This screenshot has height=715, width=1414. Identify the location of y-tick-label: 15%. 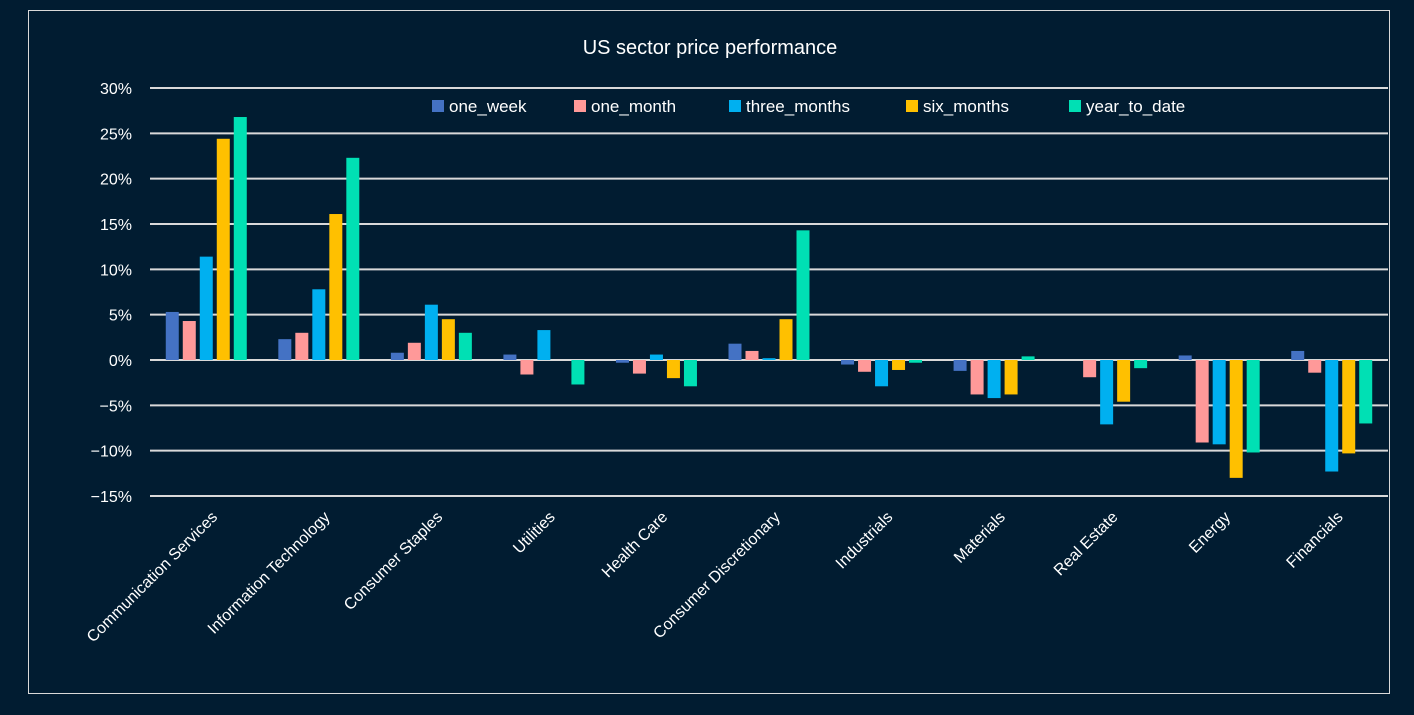
(116, 225).